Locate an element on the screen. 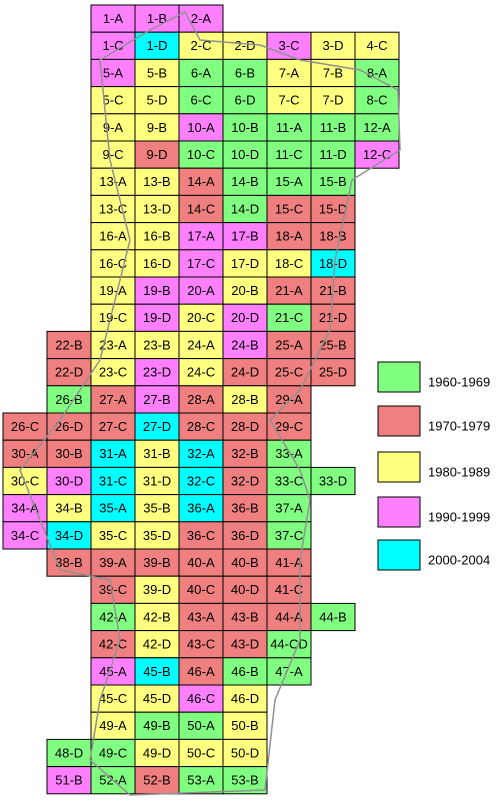 The height and width of the screenshot is (807, 500). sheet-label: 53-A is located at coordinates (201, 780).